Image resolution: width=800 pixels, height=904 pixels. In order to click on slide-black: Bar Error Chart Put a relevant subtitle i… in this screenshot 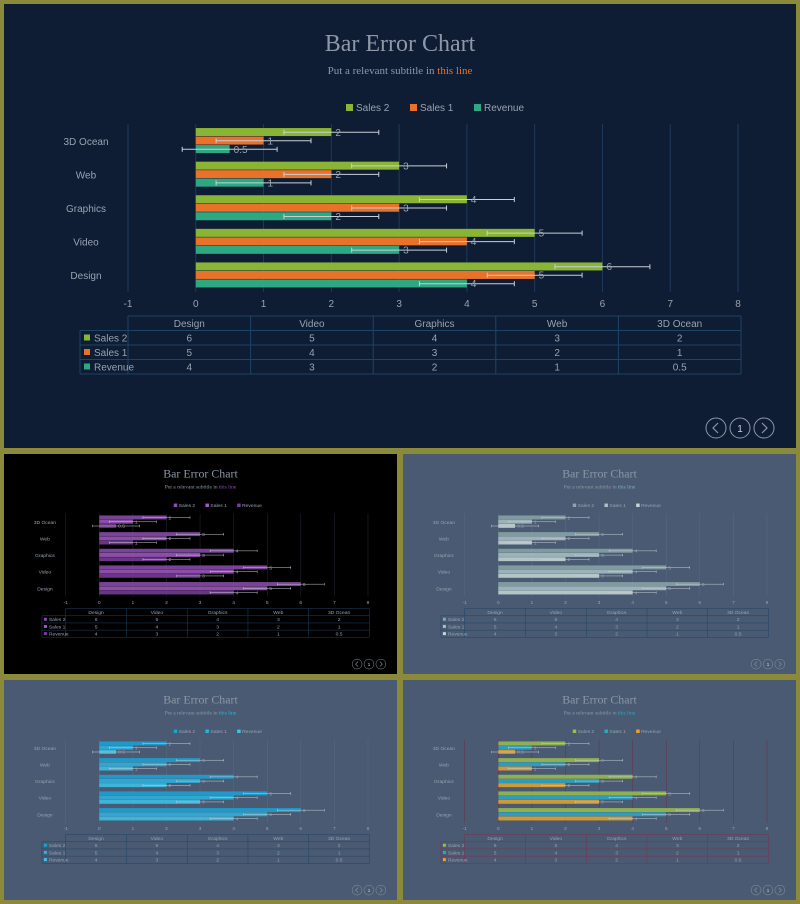, I will do `click(200, 564)`.